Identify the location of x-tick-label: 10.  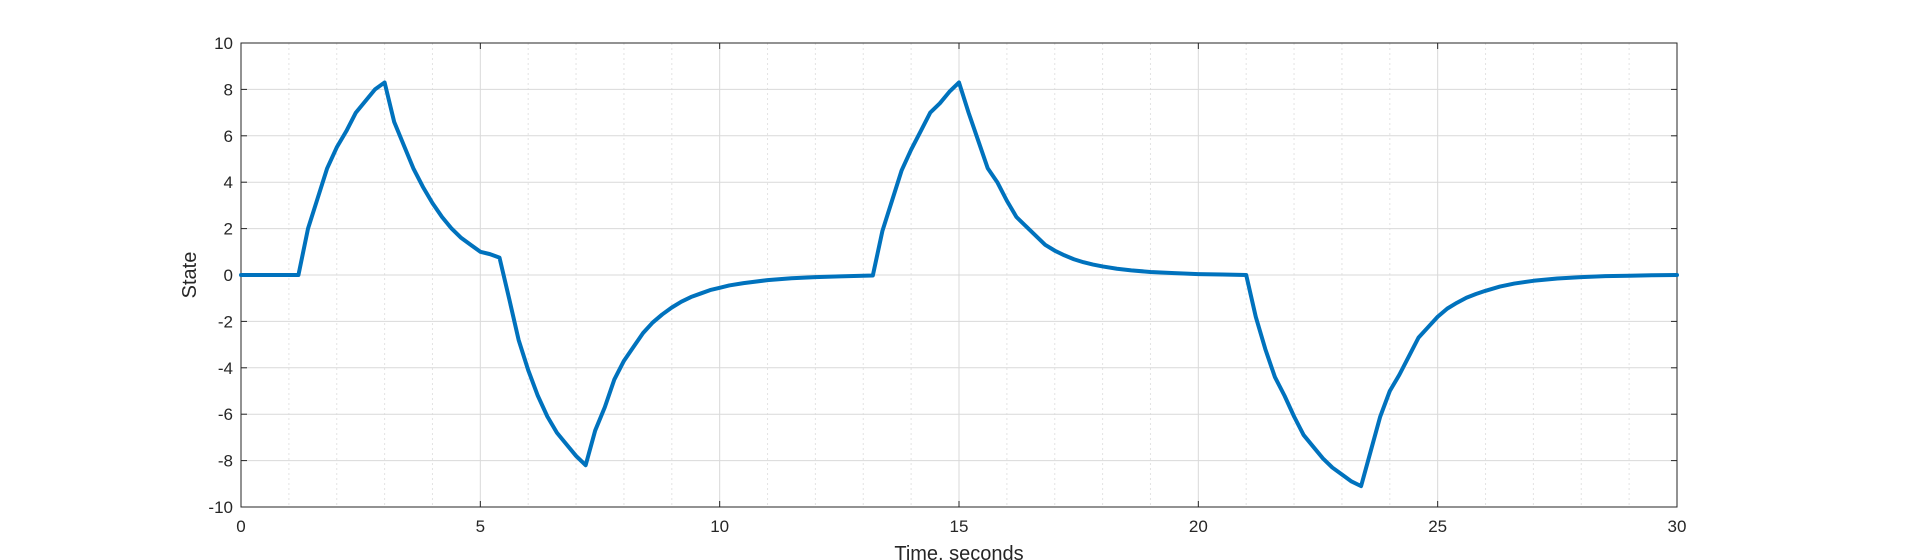
(719, 526).